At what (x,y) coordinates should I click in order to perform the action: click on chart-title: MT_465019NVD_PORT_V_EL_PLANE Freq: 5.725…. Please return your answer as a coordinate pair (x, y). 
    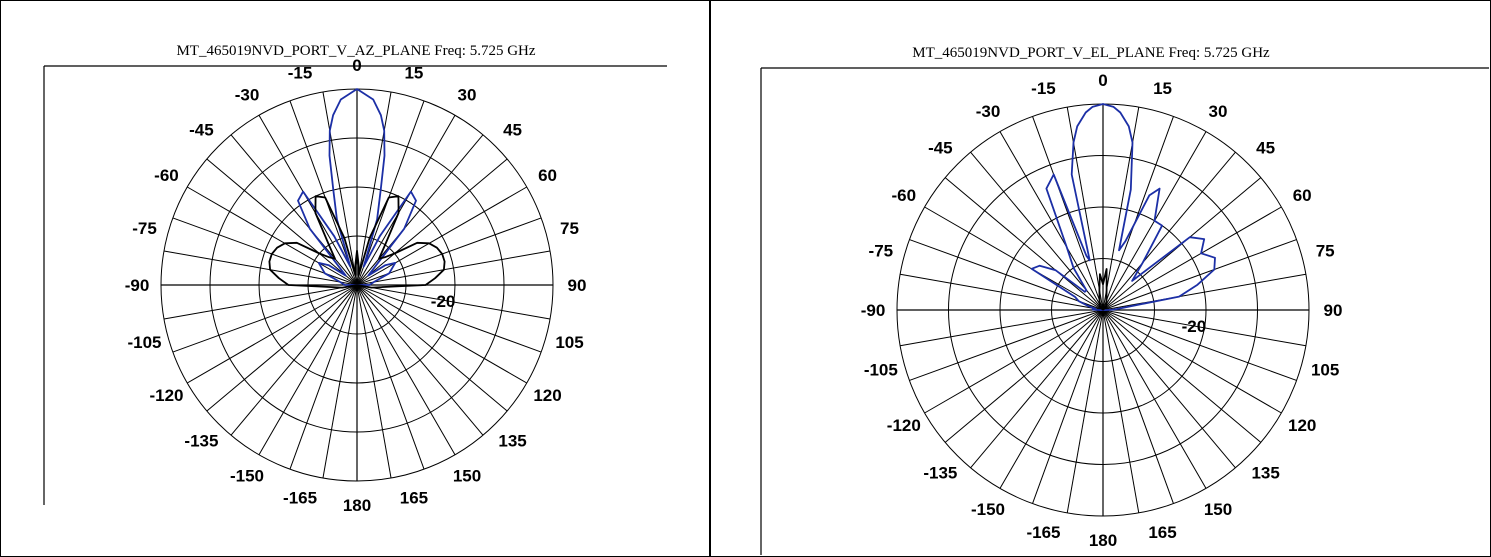
    Looking at the image, I should click on (1091, 53).